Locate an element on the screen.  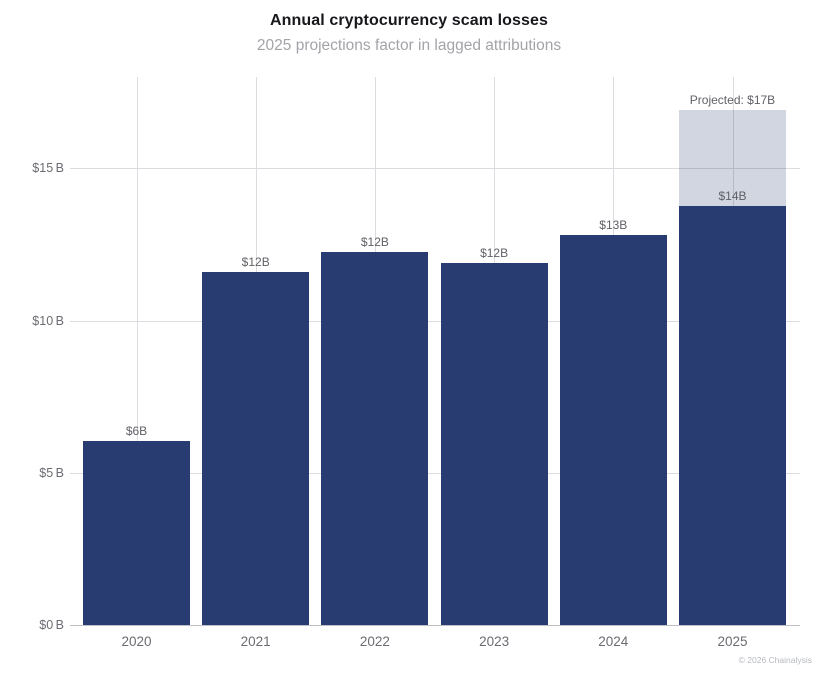
bar-value-label: $13B is located at coordinates (613, 225).